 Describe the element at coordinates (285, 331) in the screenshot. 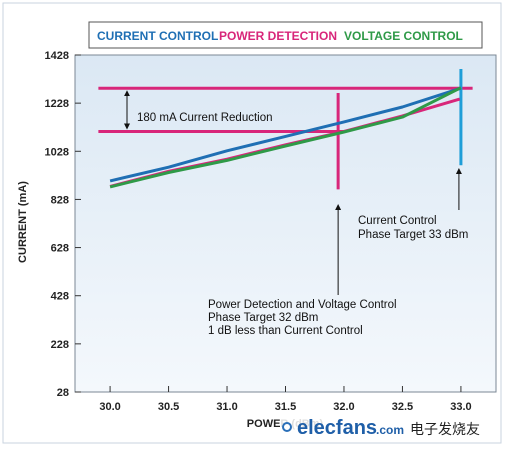

I see `annotation-power-detection-line-3: 1 dB less than Current Control` at that location.